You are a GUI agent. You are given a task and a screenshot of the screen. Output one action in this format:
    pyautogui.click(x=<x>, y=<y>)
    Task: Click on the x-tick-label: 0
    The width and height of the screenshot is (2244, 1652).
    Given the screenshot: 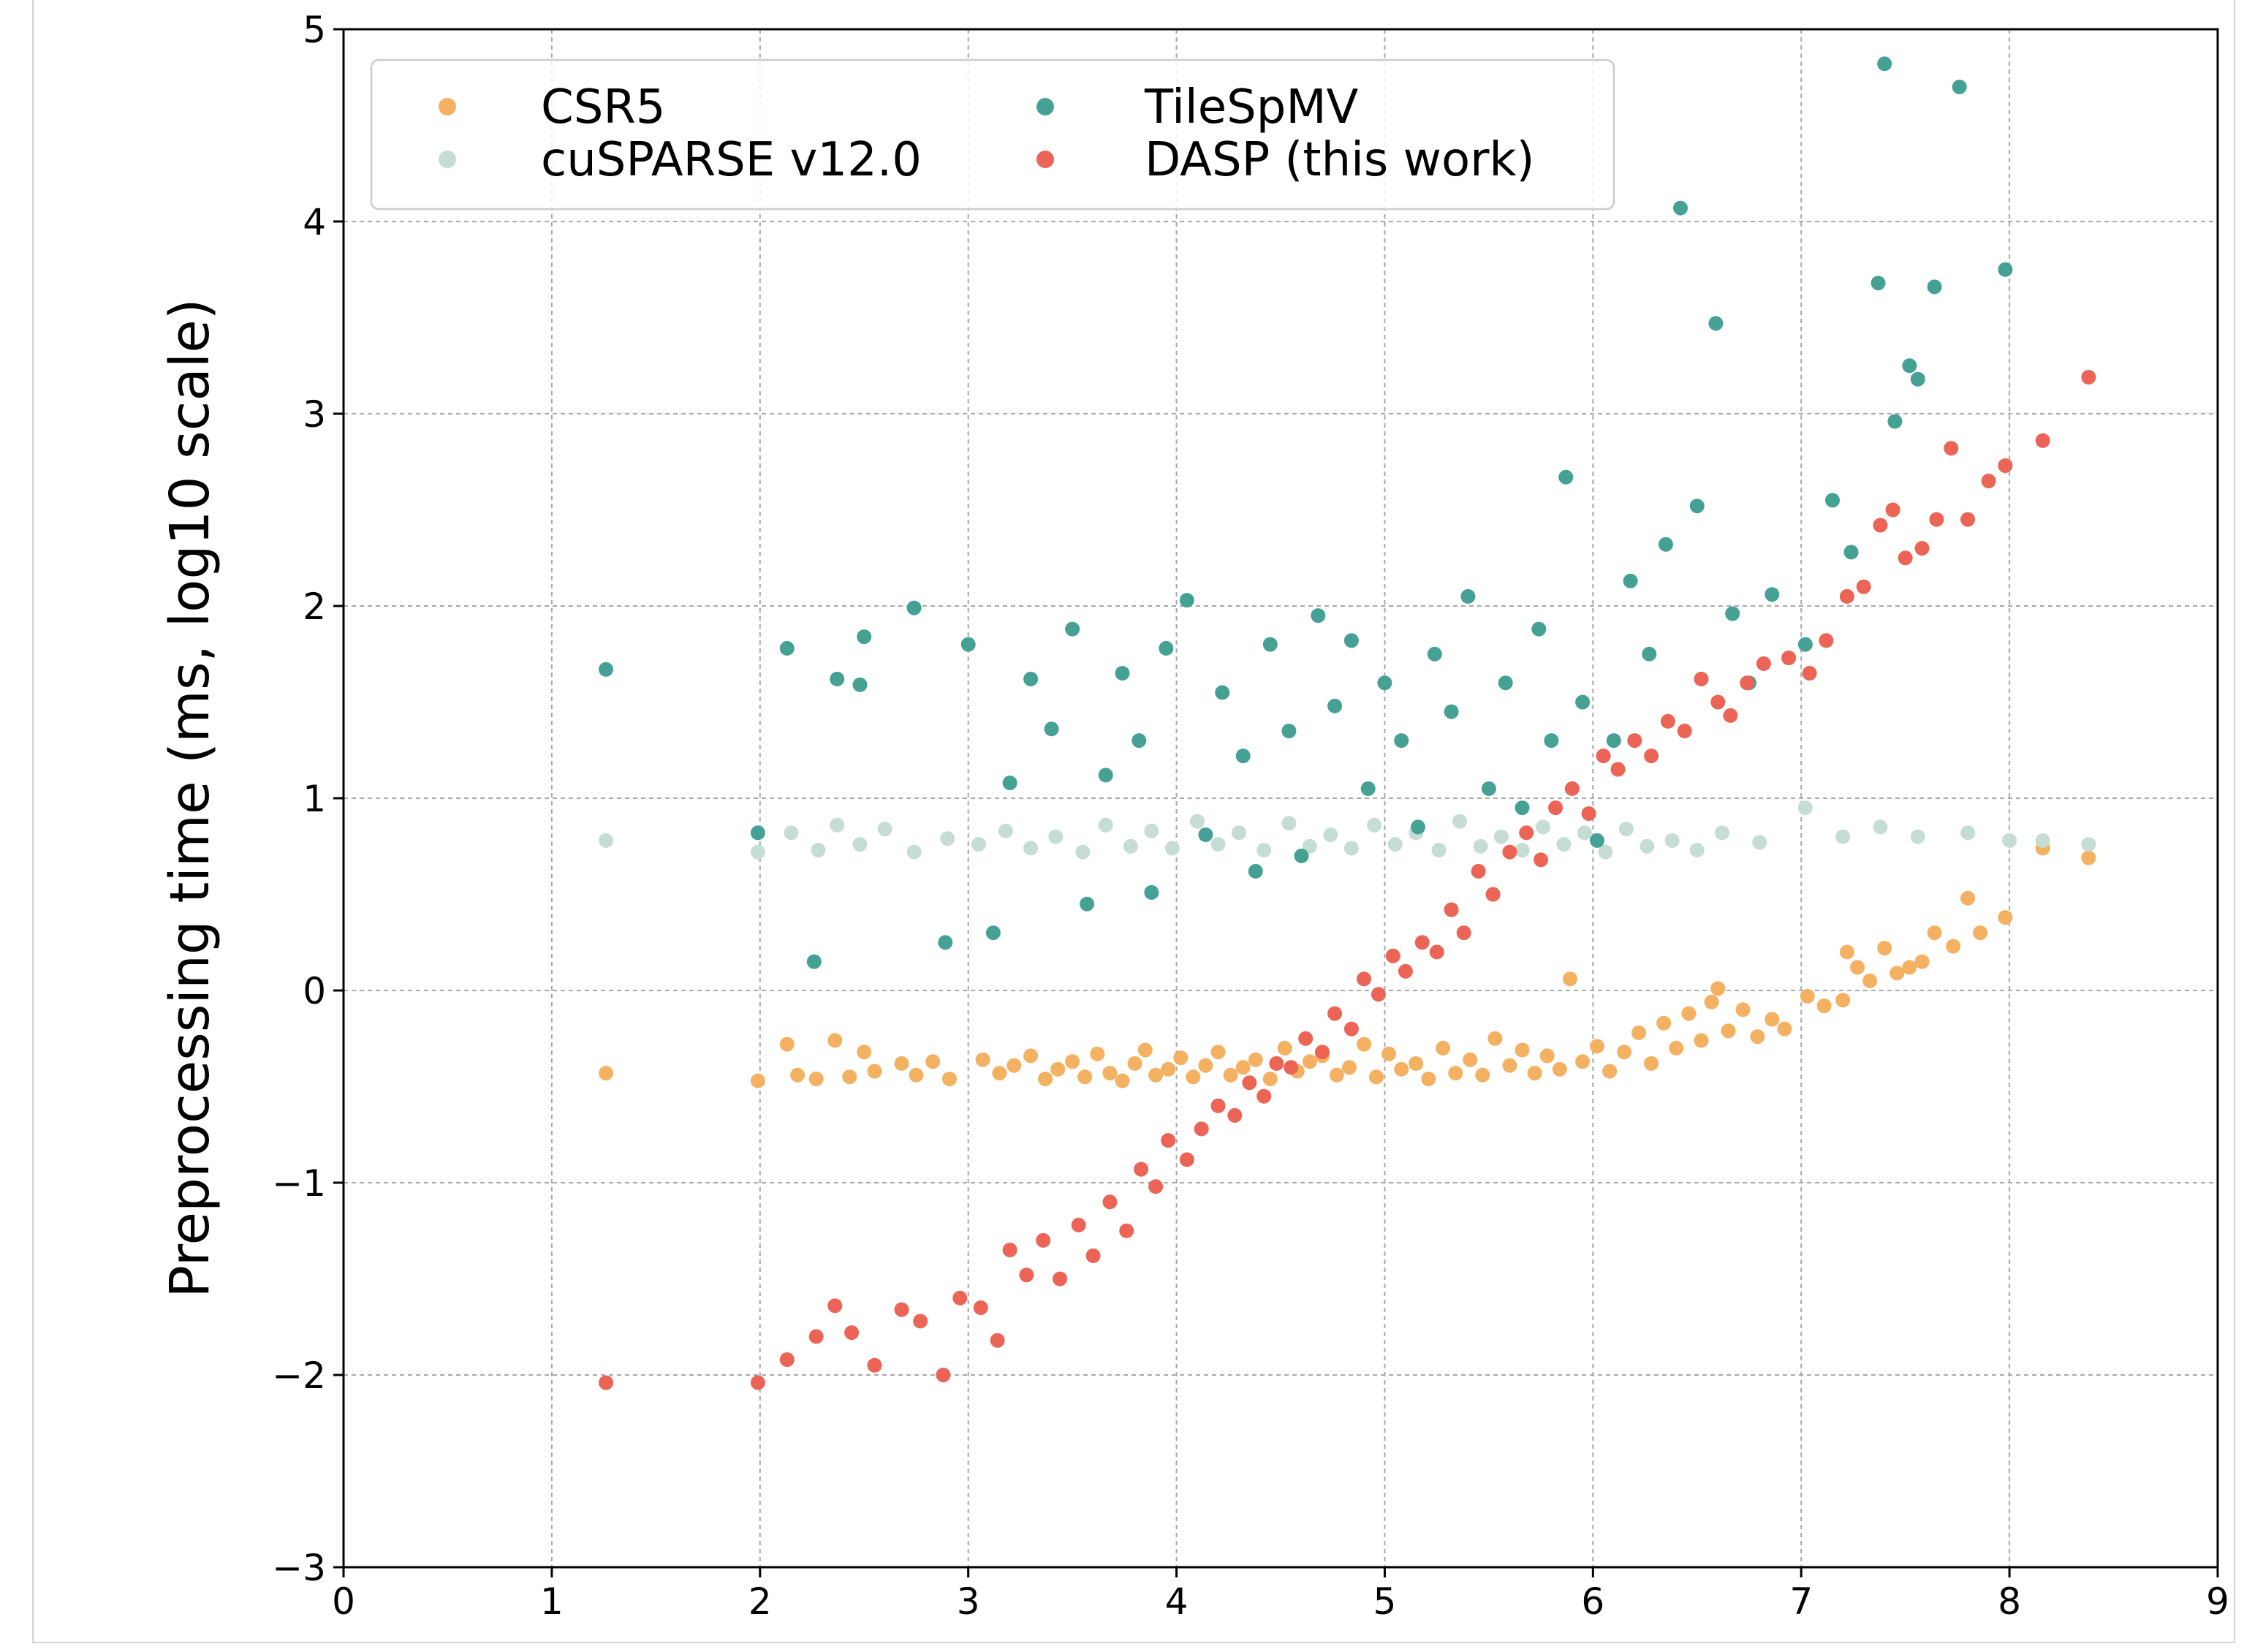 What is the action you would take?
    pyautogui.click(x=343, y=1601)
    